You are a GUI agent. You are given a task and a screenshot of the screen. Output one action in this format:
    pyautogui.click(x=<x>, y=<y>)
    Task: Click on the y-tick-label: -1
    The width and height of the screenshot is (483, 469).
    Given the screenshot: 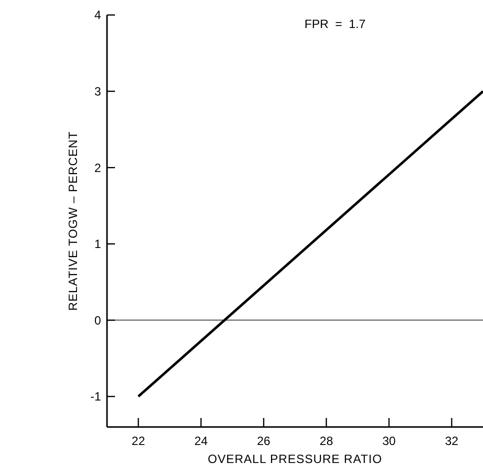 What is the action you would take?
    pyautogui.click(x=96, y=397)
    